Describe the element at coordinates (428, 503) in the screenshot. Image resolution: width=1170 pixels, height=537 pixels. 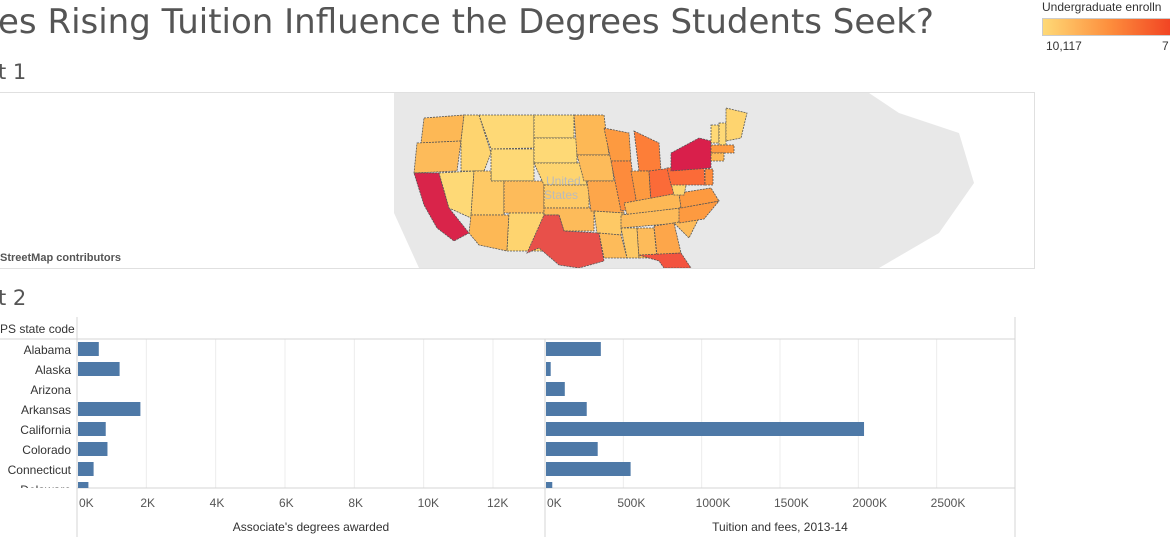
I see `x-tick-label: 10K` at that location.